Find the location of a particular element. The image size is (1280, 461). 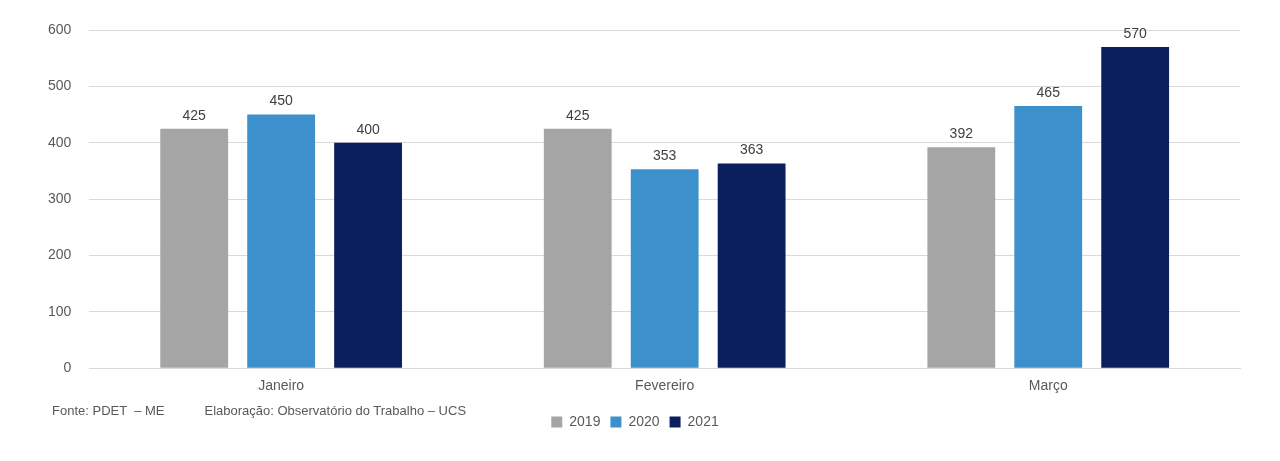

data-label: 570 is located at coordinates (1135, 32).